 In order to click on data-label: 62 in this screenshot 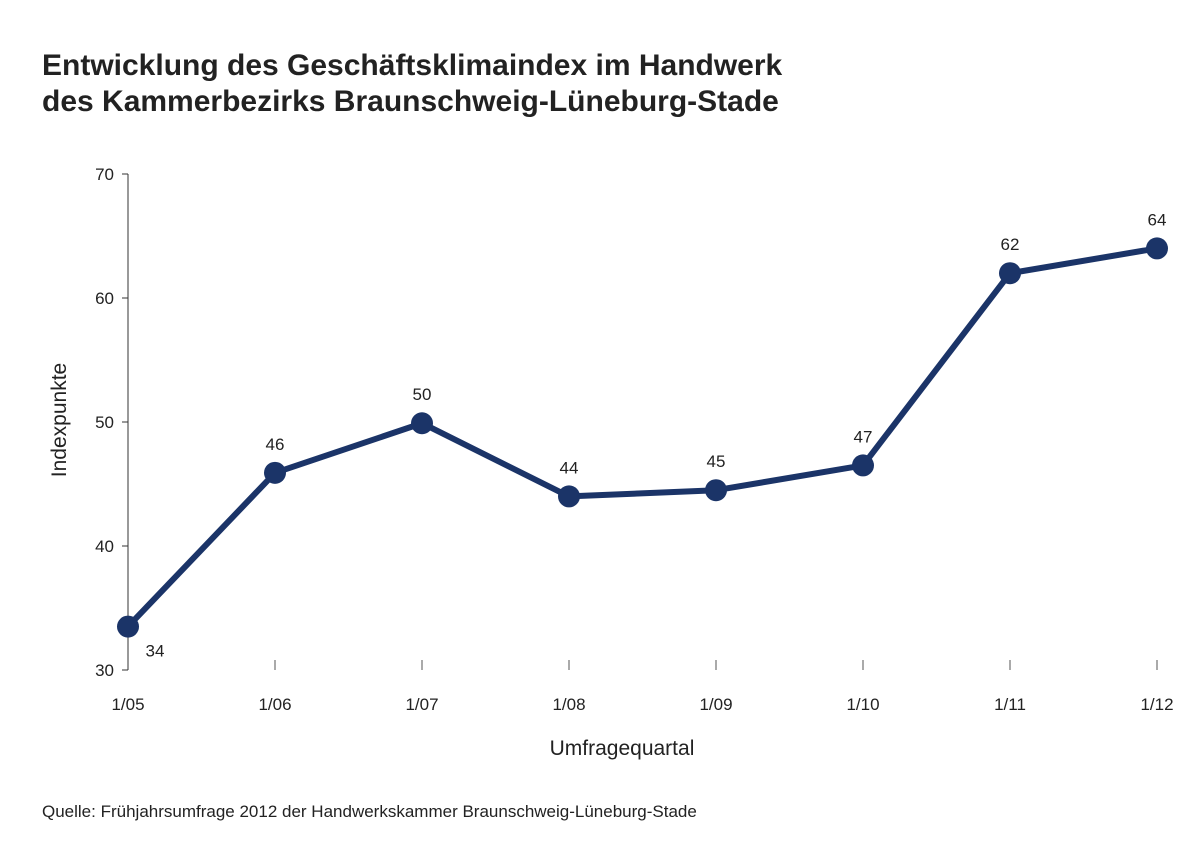, I will do `click(1010, 244)`.